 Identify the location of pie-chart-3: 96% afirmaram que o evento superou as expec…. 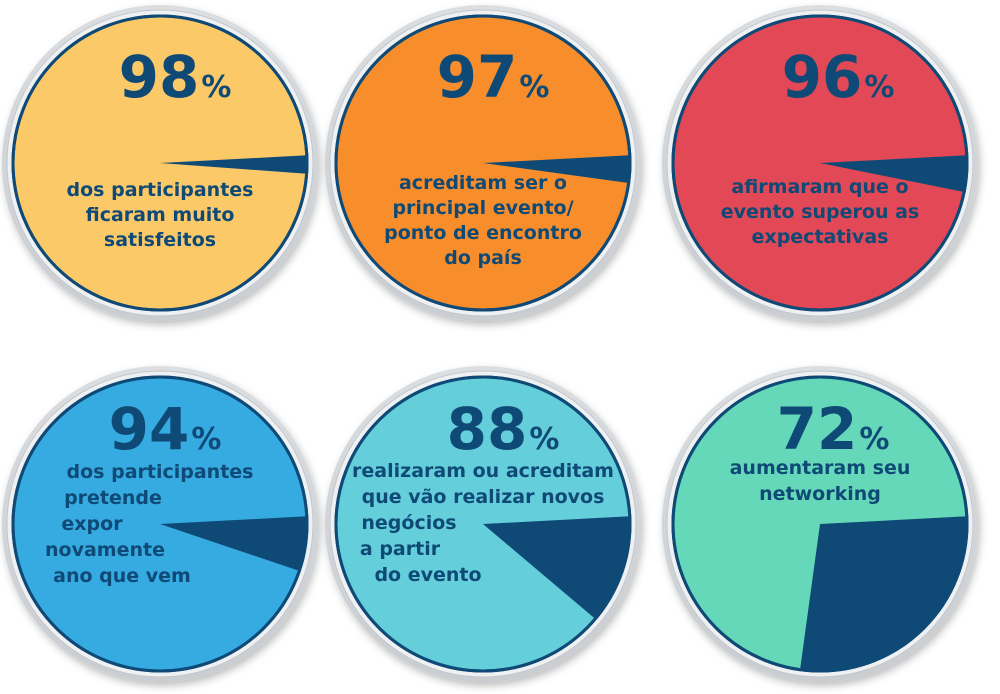
(820, 163).